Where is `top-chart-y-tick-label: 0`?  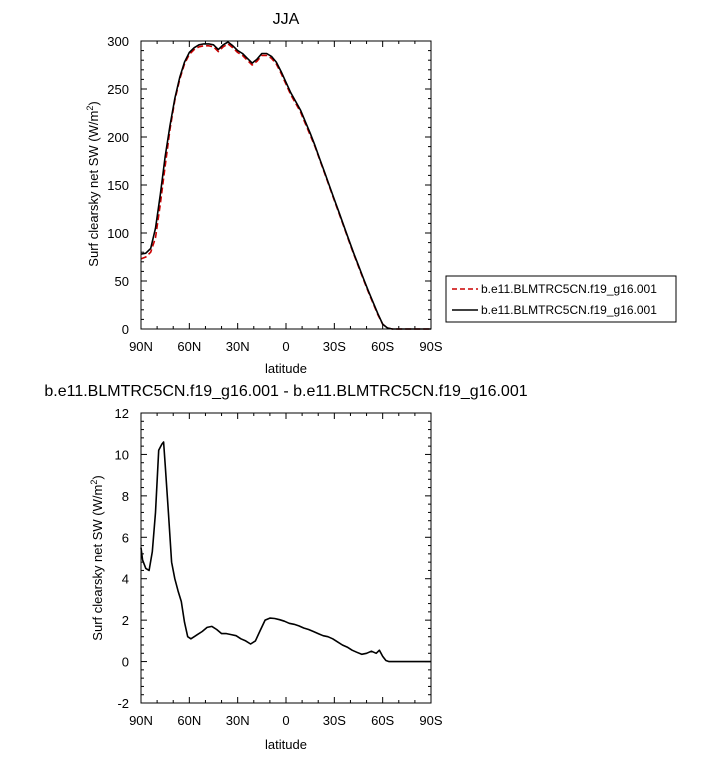
top-chart-y-tick-label: 0 is located at coordinates (125, 329).